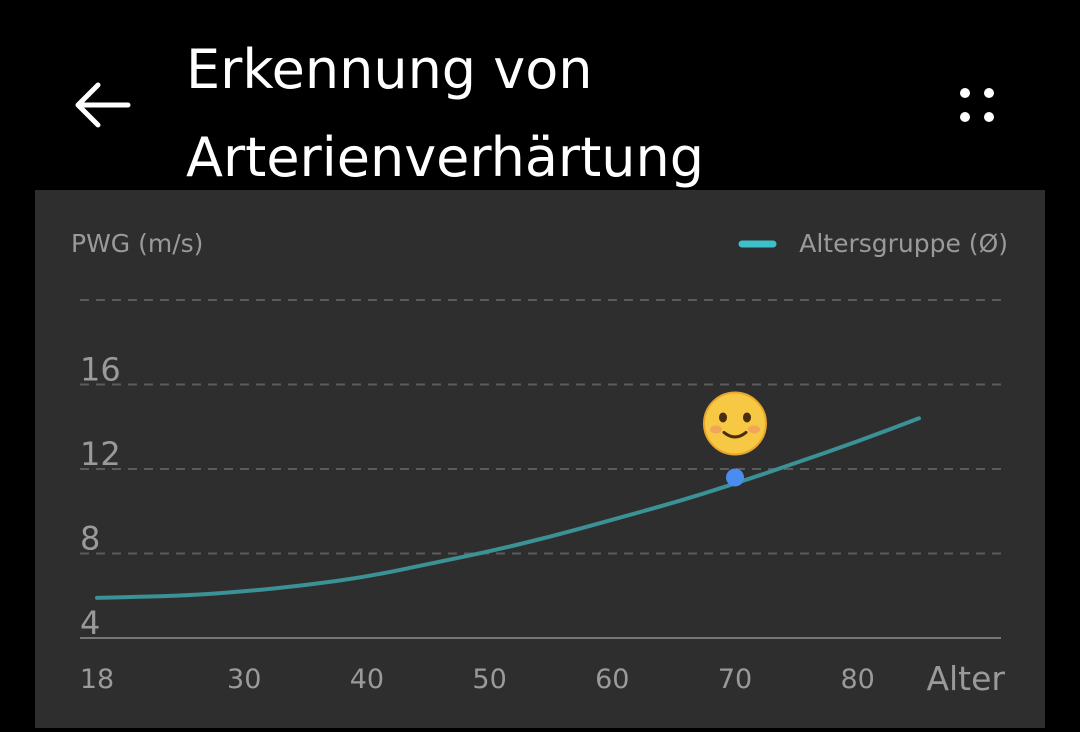 This screenshot has height=732, width=1080. What do you see at coordinates (90, 539) in the screenshot?
I see `y-tick-label: 8` at bounding box center [90, 539].